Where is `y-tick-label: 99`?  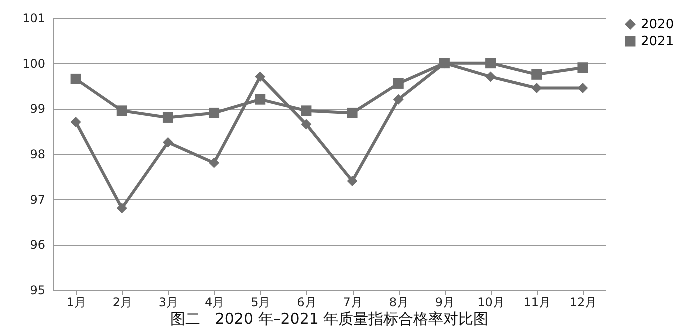 y-tick-label: 99 is located at coordinates (38, 109).